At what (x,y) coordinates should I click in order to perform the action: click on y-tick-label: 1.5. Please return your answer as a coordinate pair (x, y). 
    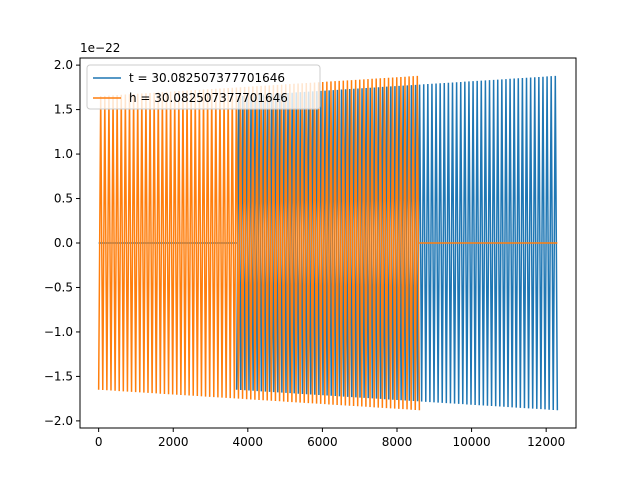
    Looking at the image, I should click on (63, 110).